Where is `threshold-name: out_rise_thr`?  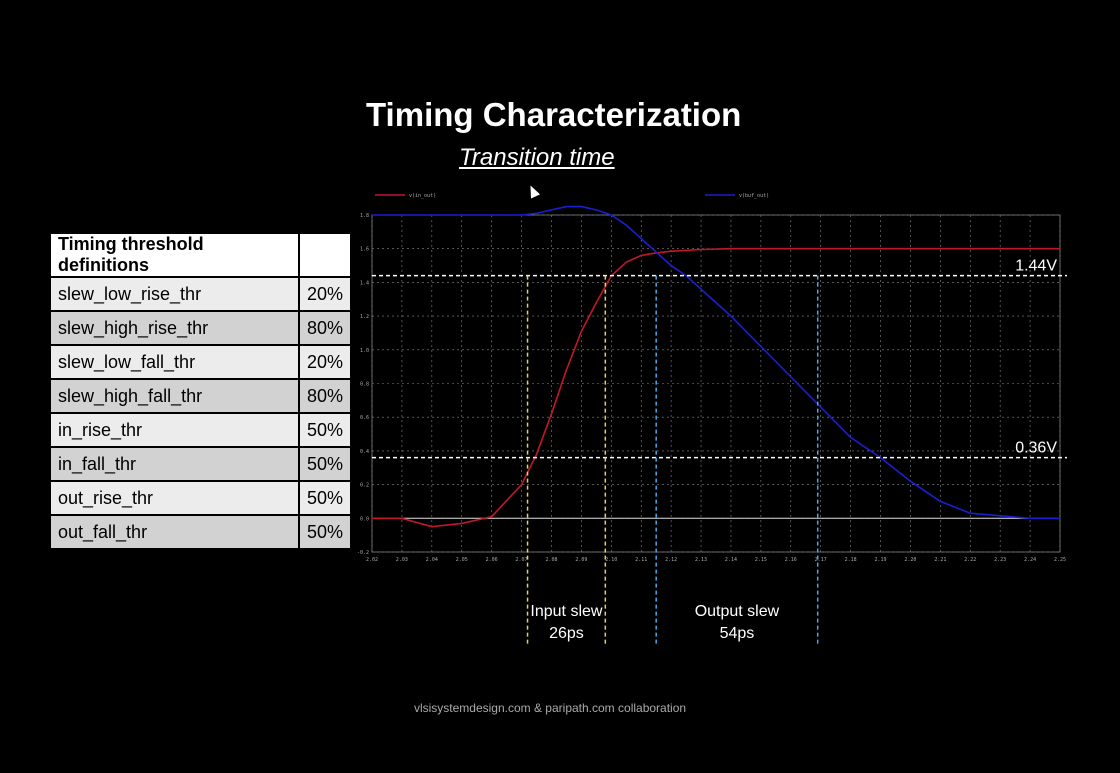 threshold-name: out_rise_thr is located at coordinates (174, 498).